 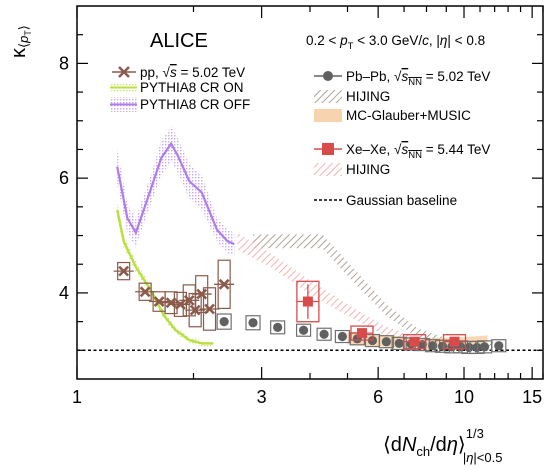 I want to click on legend-entry-hijing-pb: HIJING, so click(x=352, y=96).